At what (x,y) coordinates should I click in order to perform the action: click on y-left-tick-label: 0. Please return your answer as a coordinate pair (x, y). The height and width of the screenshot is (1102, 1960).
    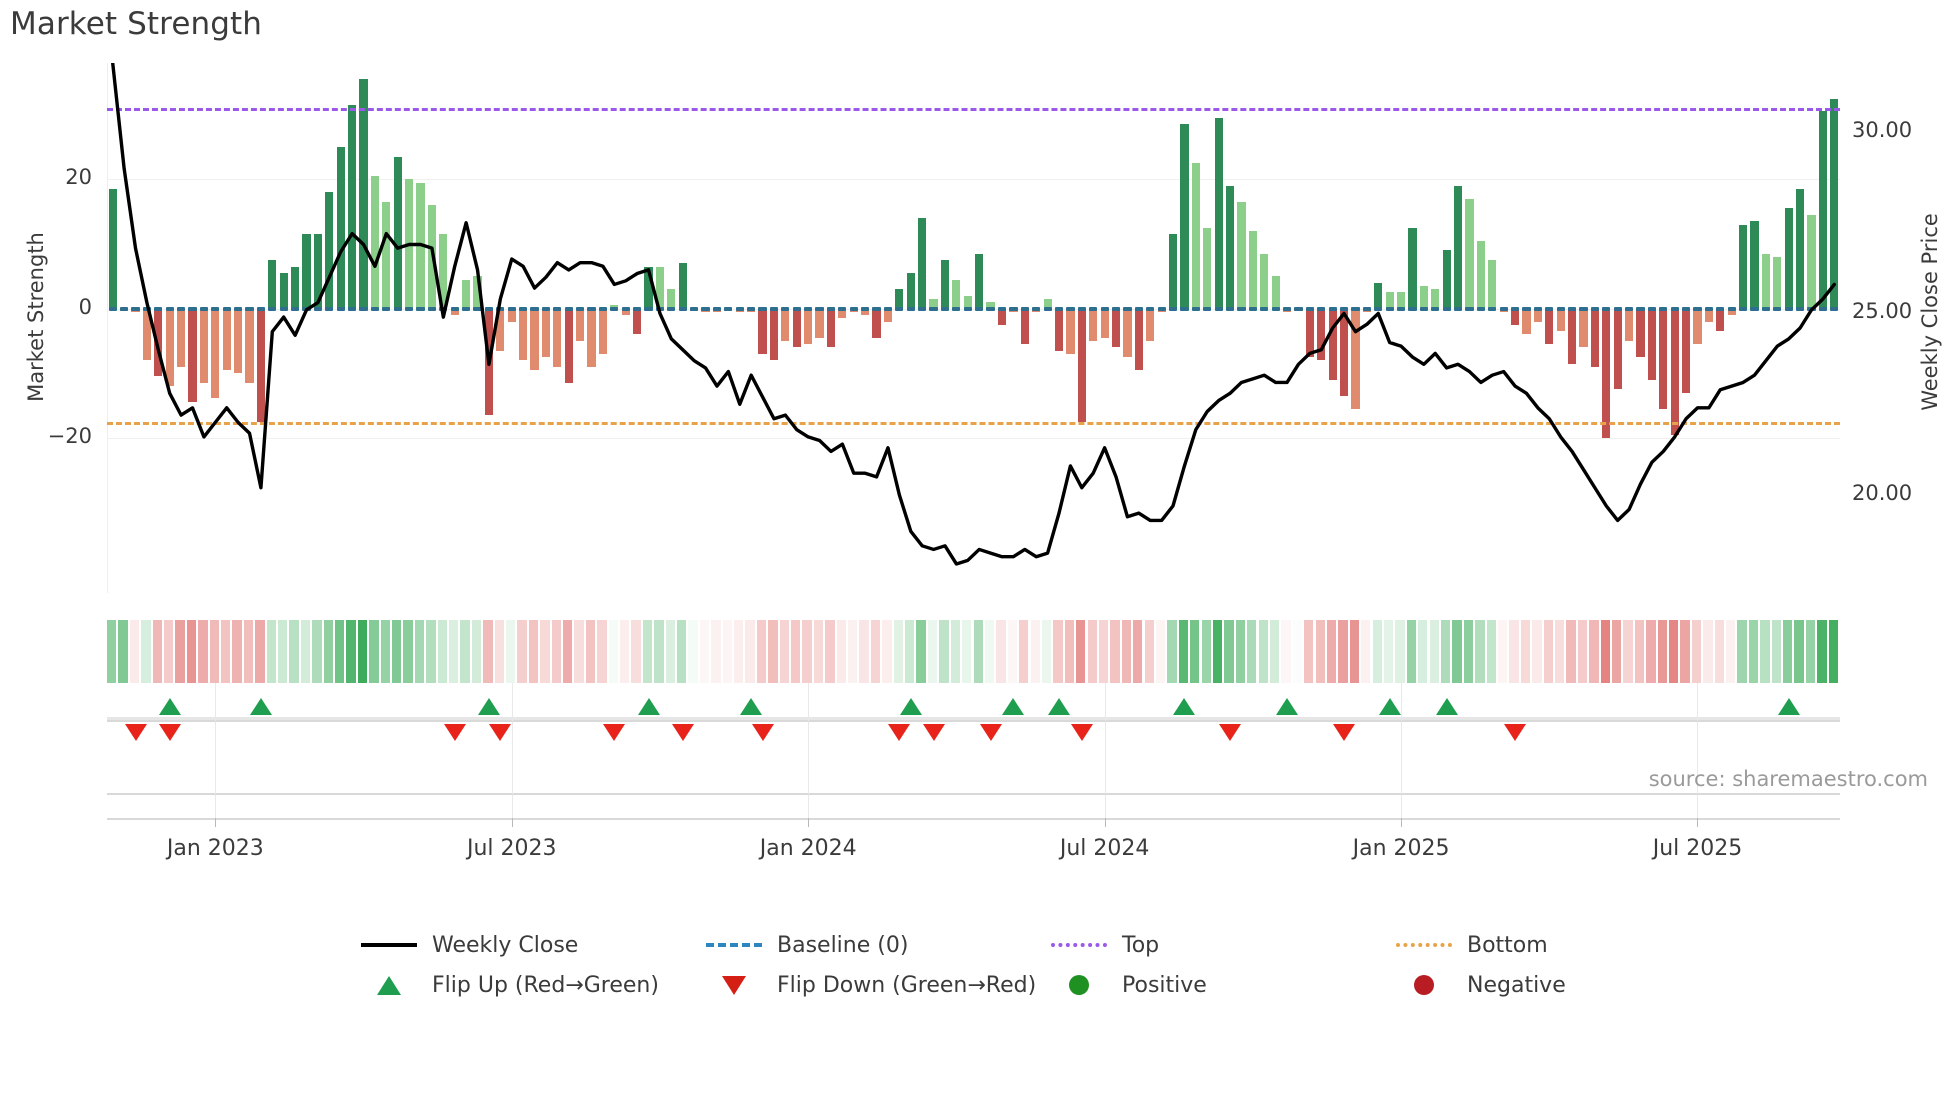
    Looking at the image, I should click on (85, 306).